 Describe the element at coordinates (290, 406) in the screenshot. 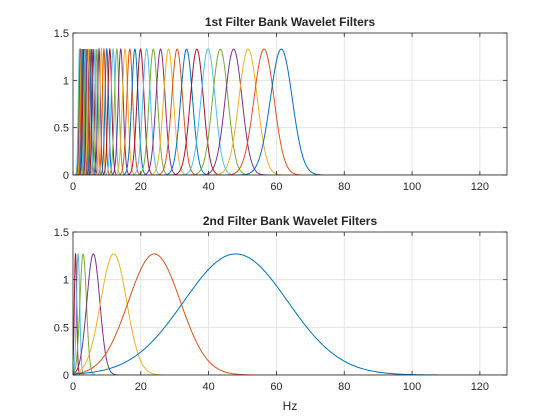

I see `x-axis-label: Hz` at that location.